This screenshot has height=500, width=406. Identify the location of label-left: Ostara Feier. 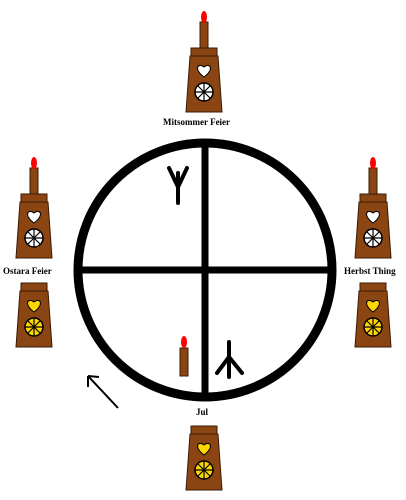
(27, 271).